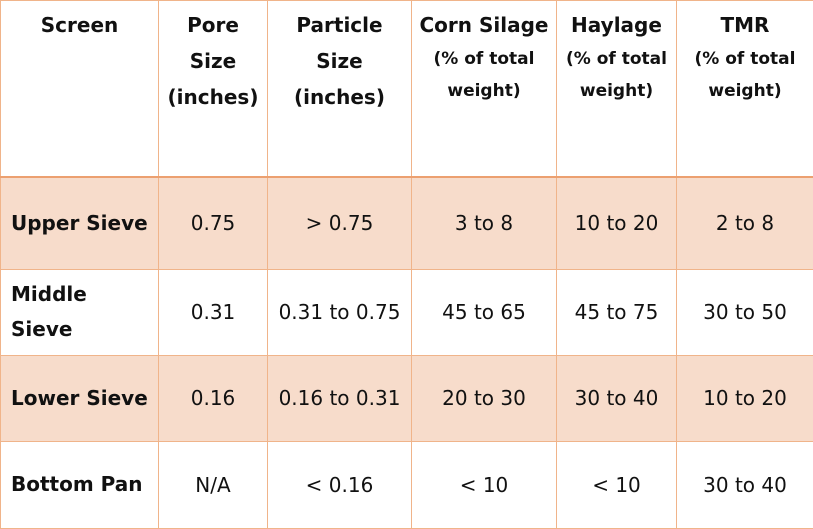  What do you see at coordinates (745, 223) in the screenshot?
I see `table-cell: 2 to 8` at bounding box center [745, 223].